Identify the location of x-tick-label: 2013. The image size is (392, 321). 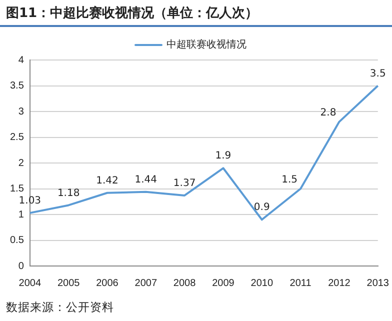
(378, 283).